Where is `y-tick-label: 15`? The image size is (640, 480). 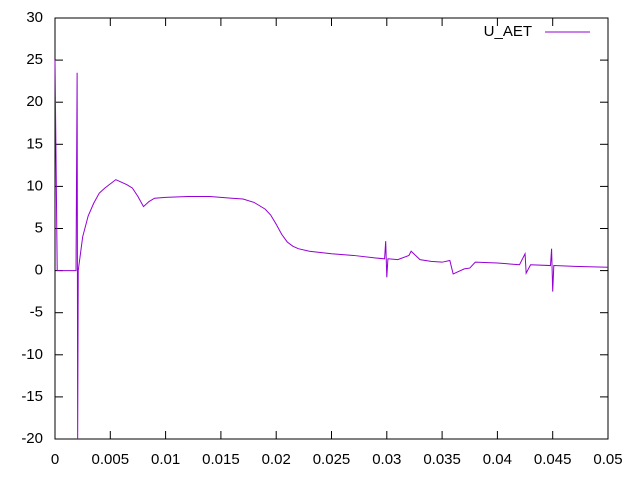 y-tick-label: 15 is located at coordinates (34, 143).